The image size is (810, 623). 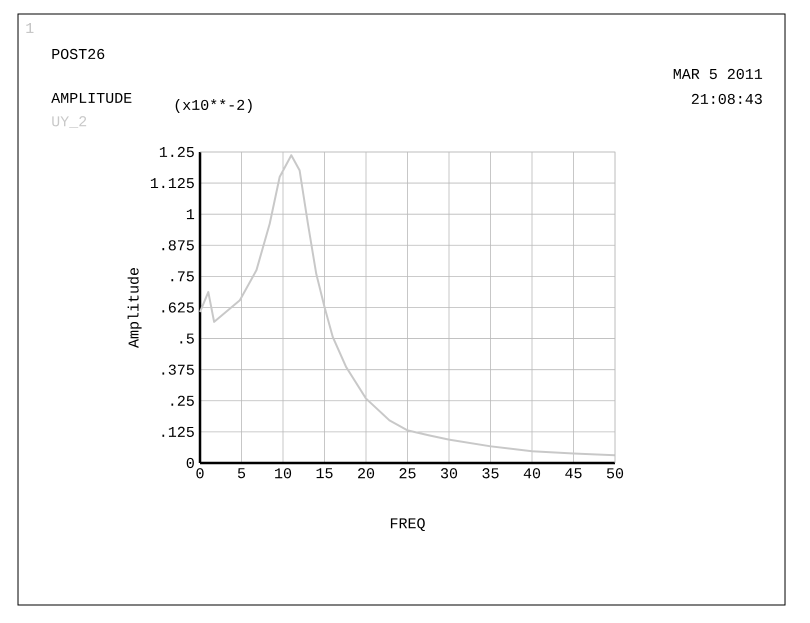 What do you see at coordinates (449, 473) in the screenshot?
I see `x-tick-label: 30` at bounding box center [449, 473].